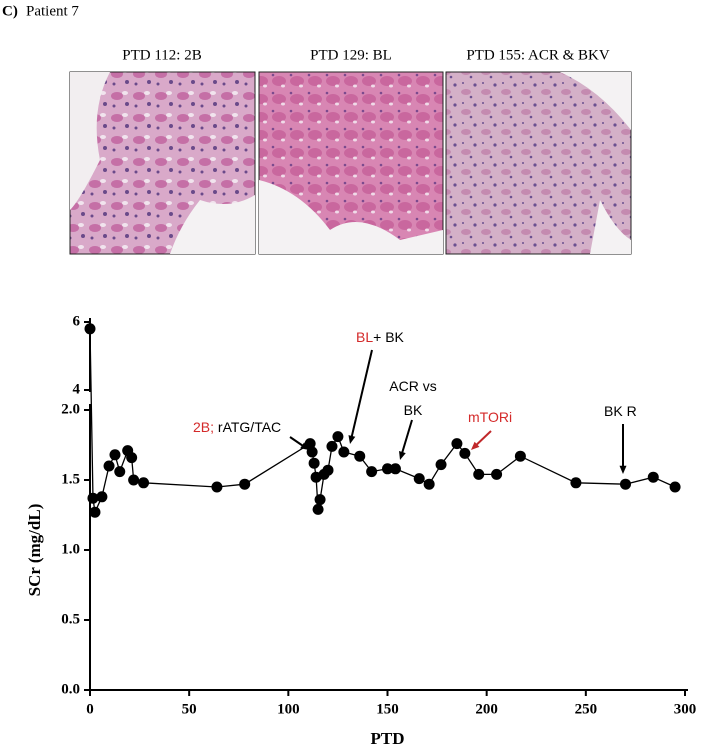  What do you see at coordinates (52, 11) in the screenshot?
I see `panel-title: Patient 7` at bounding box center [52, 11].